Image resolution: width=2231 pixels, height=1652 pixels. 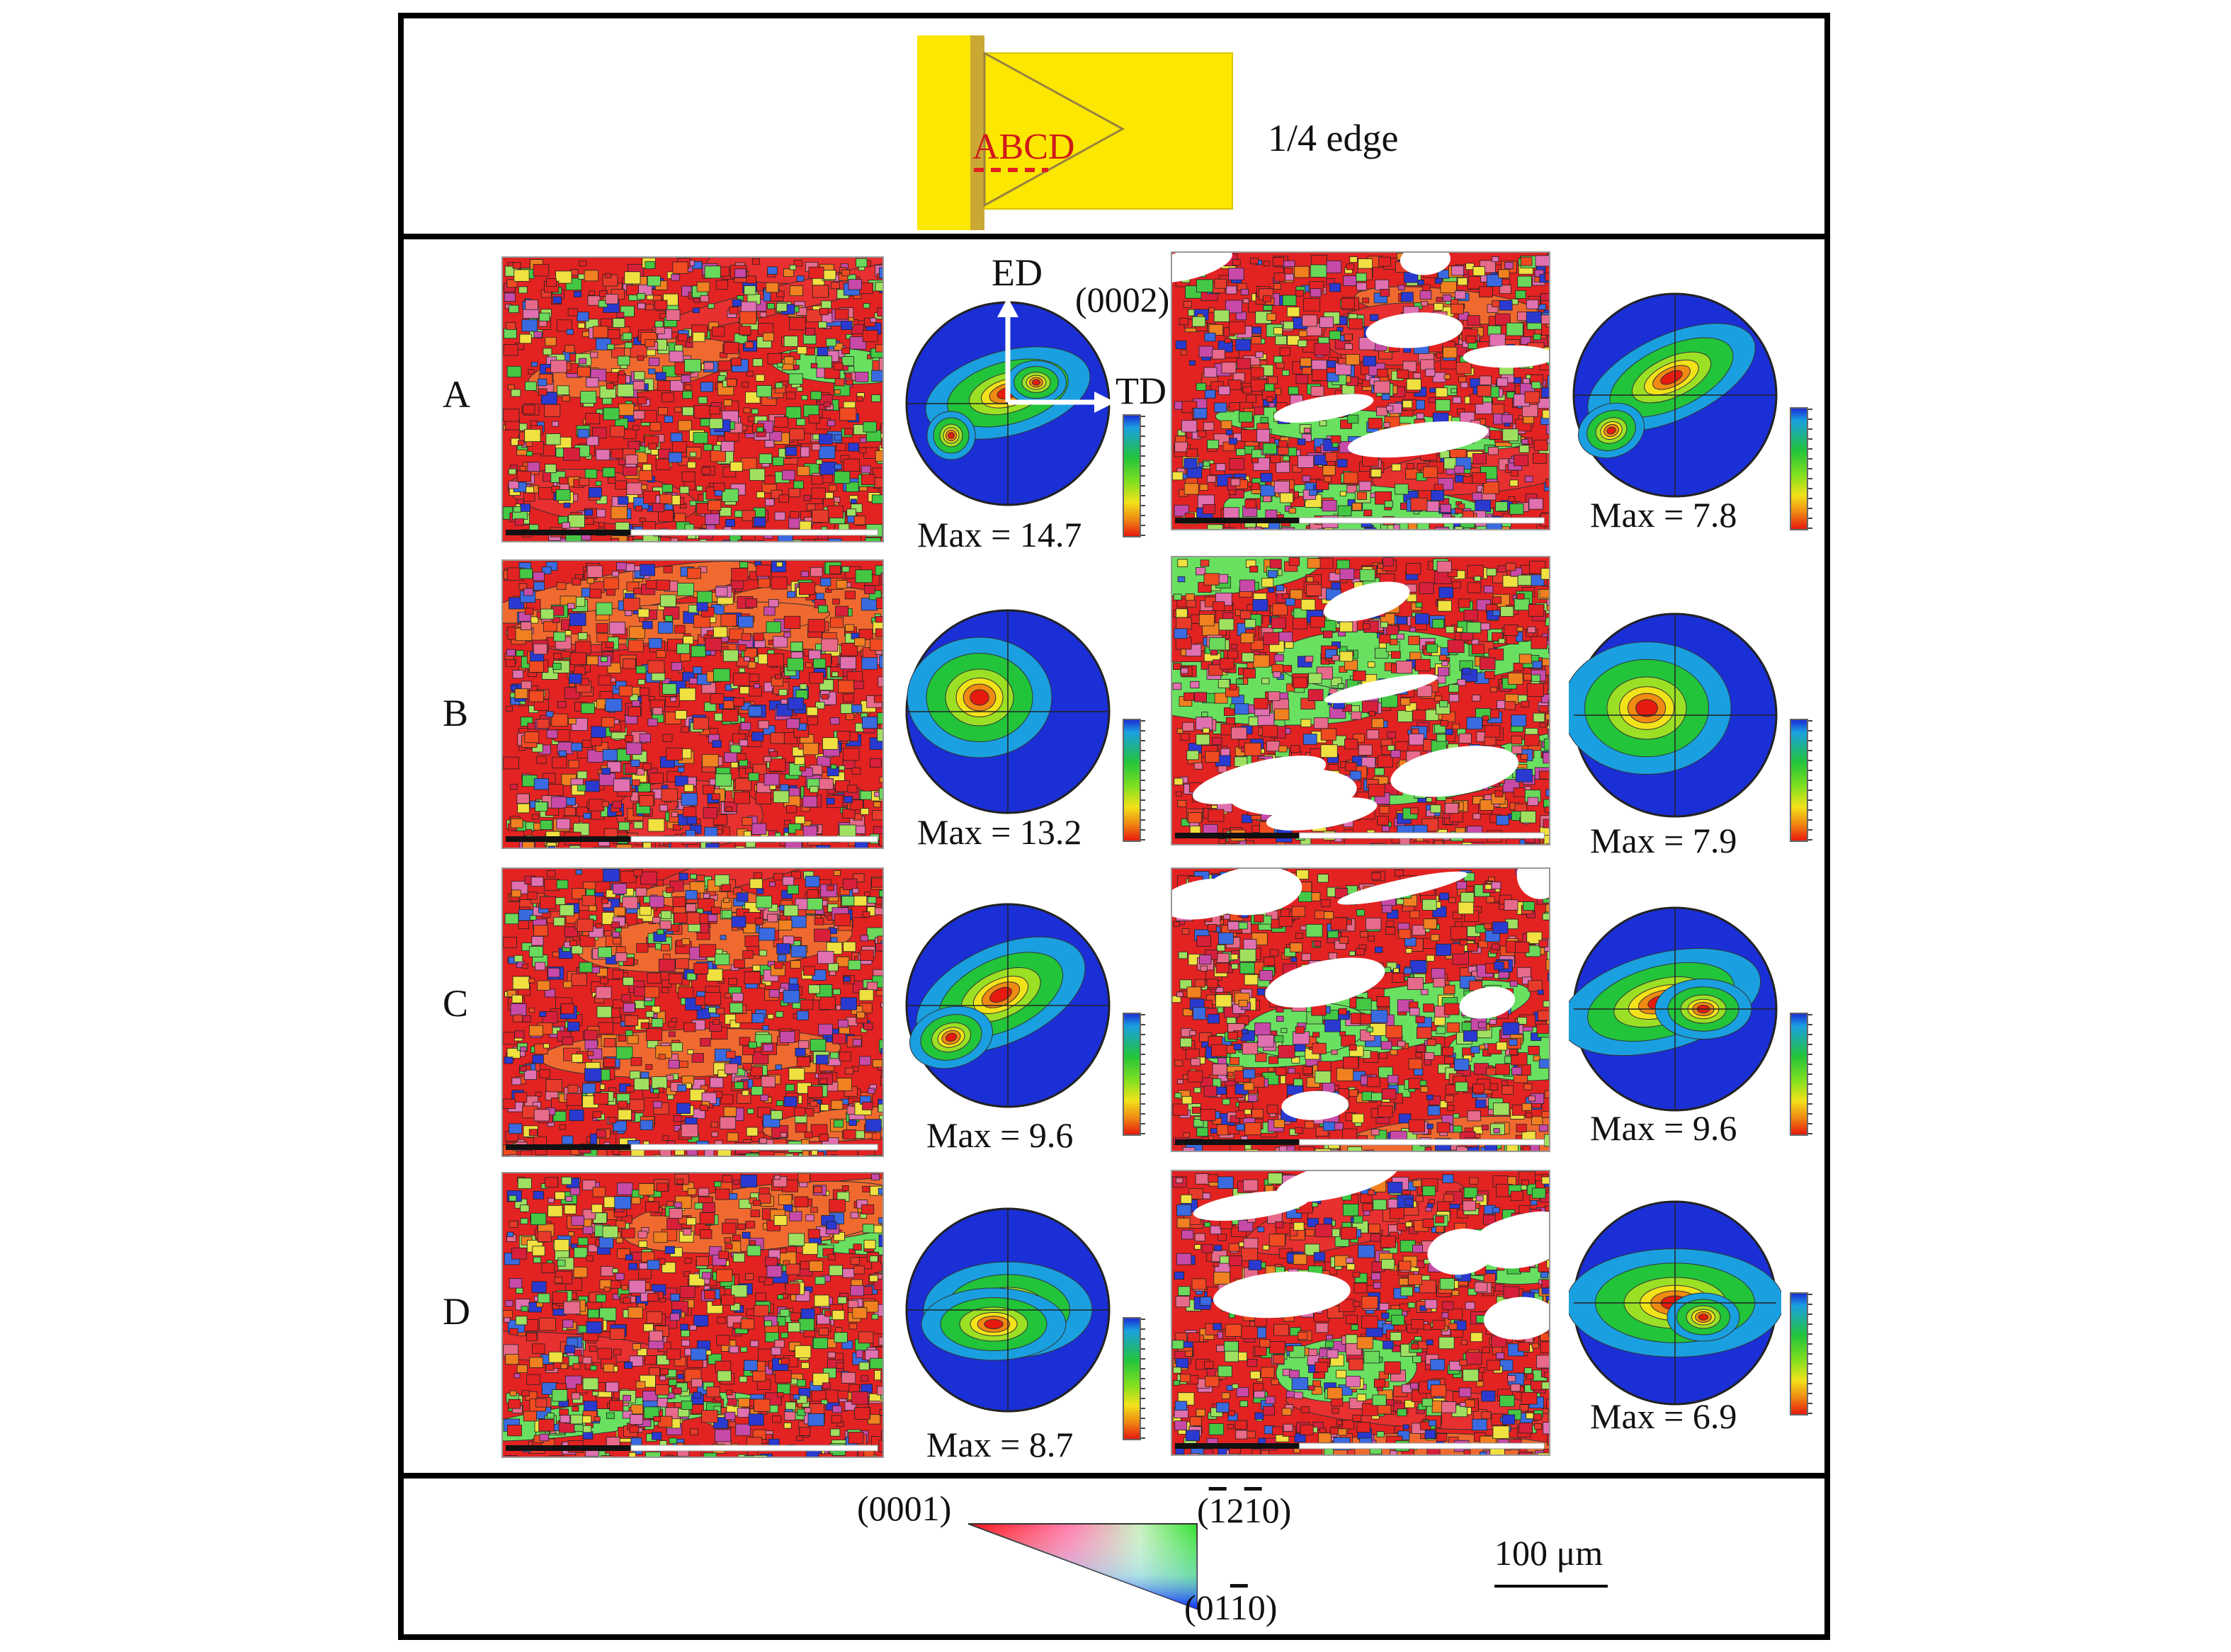 What do you see at coordinates (1231, 1607) in the screenshot?
I see `ipf-corner-0110: (0110)` at bounding box center [1231, 1607].